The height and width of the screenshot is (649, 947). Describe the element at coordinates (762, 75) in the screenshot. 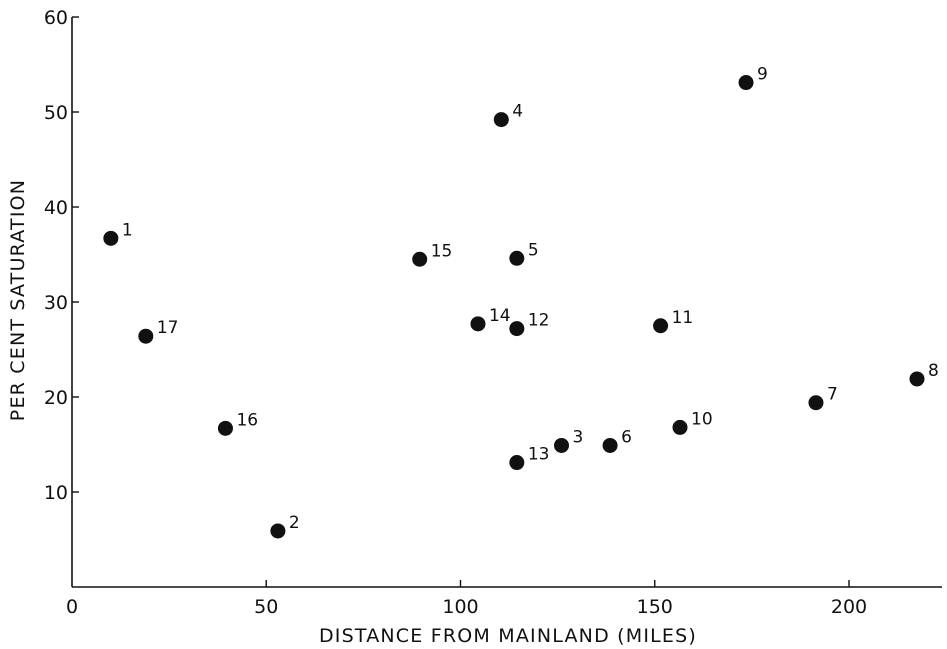

I see `point-label: 9` at that location.